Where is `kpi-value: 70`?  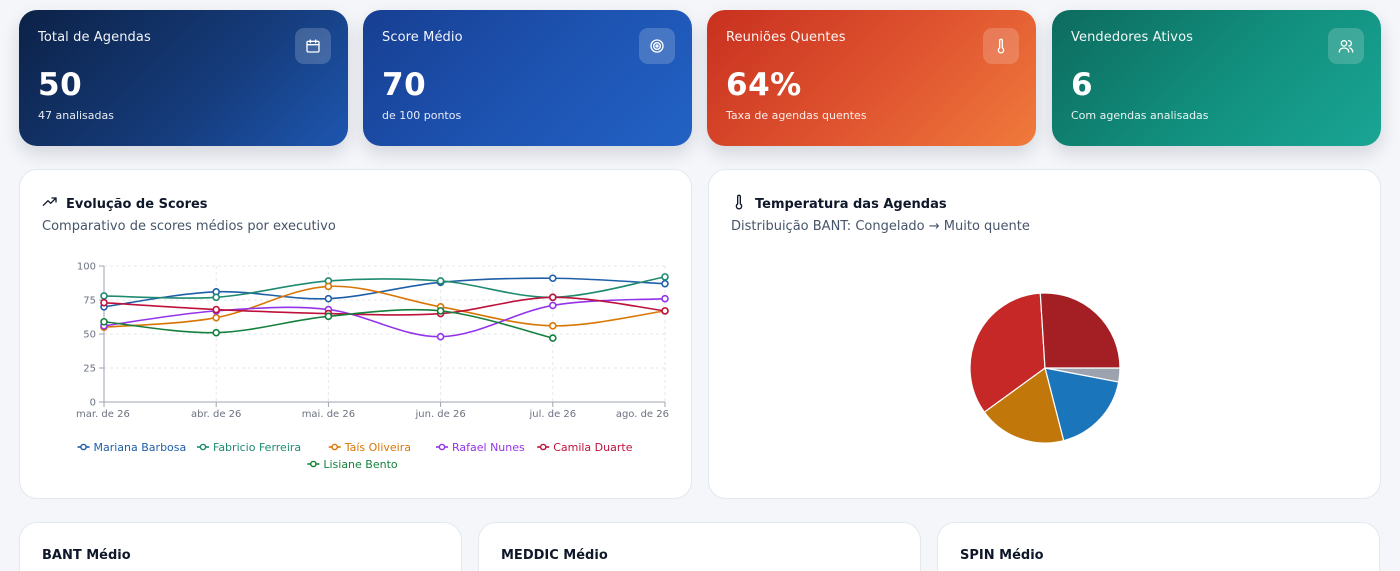 kpi-value: 70 is located at coordinates (404, 85).